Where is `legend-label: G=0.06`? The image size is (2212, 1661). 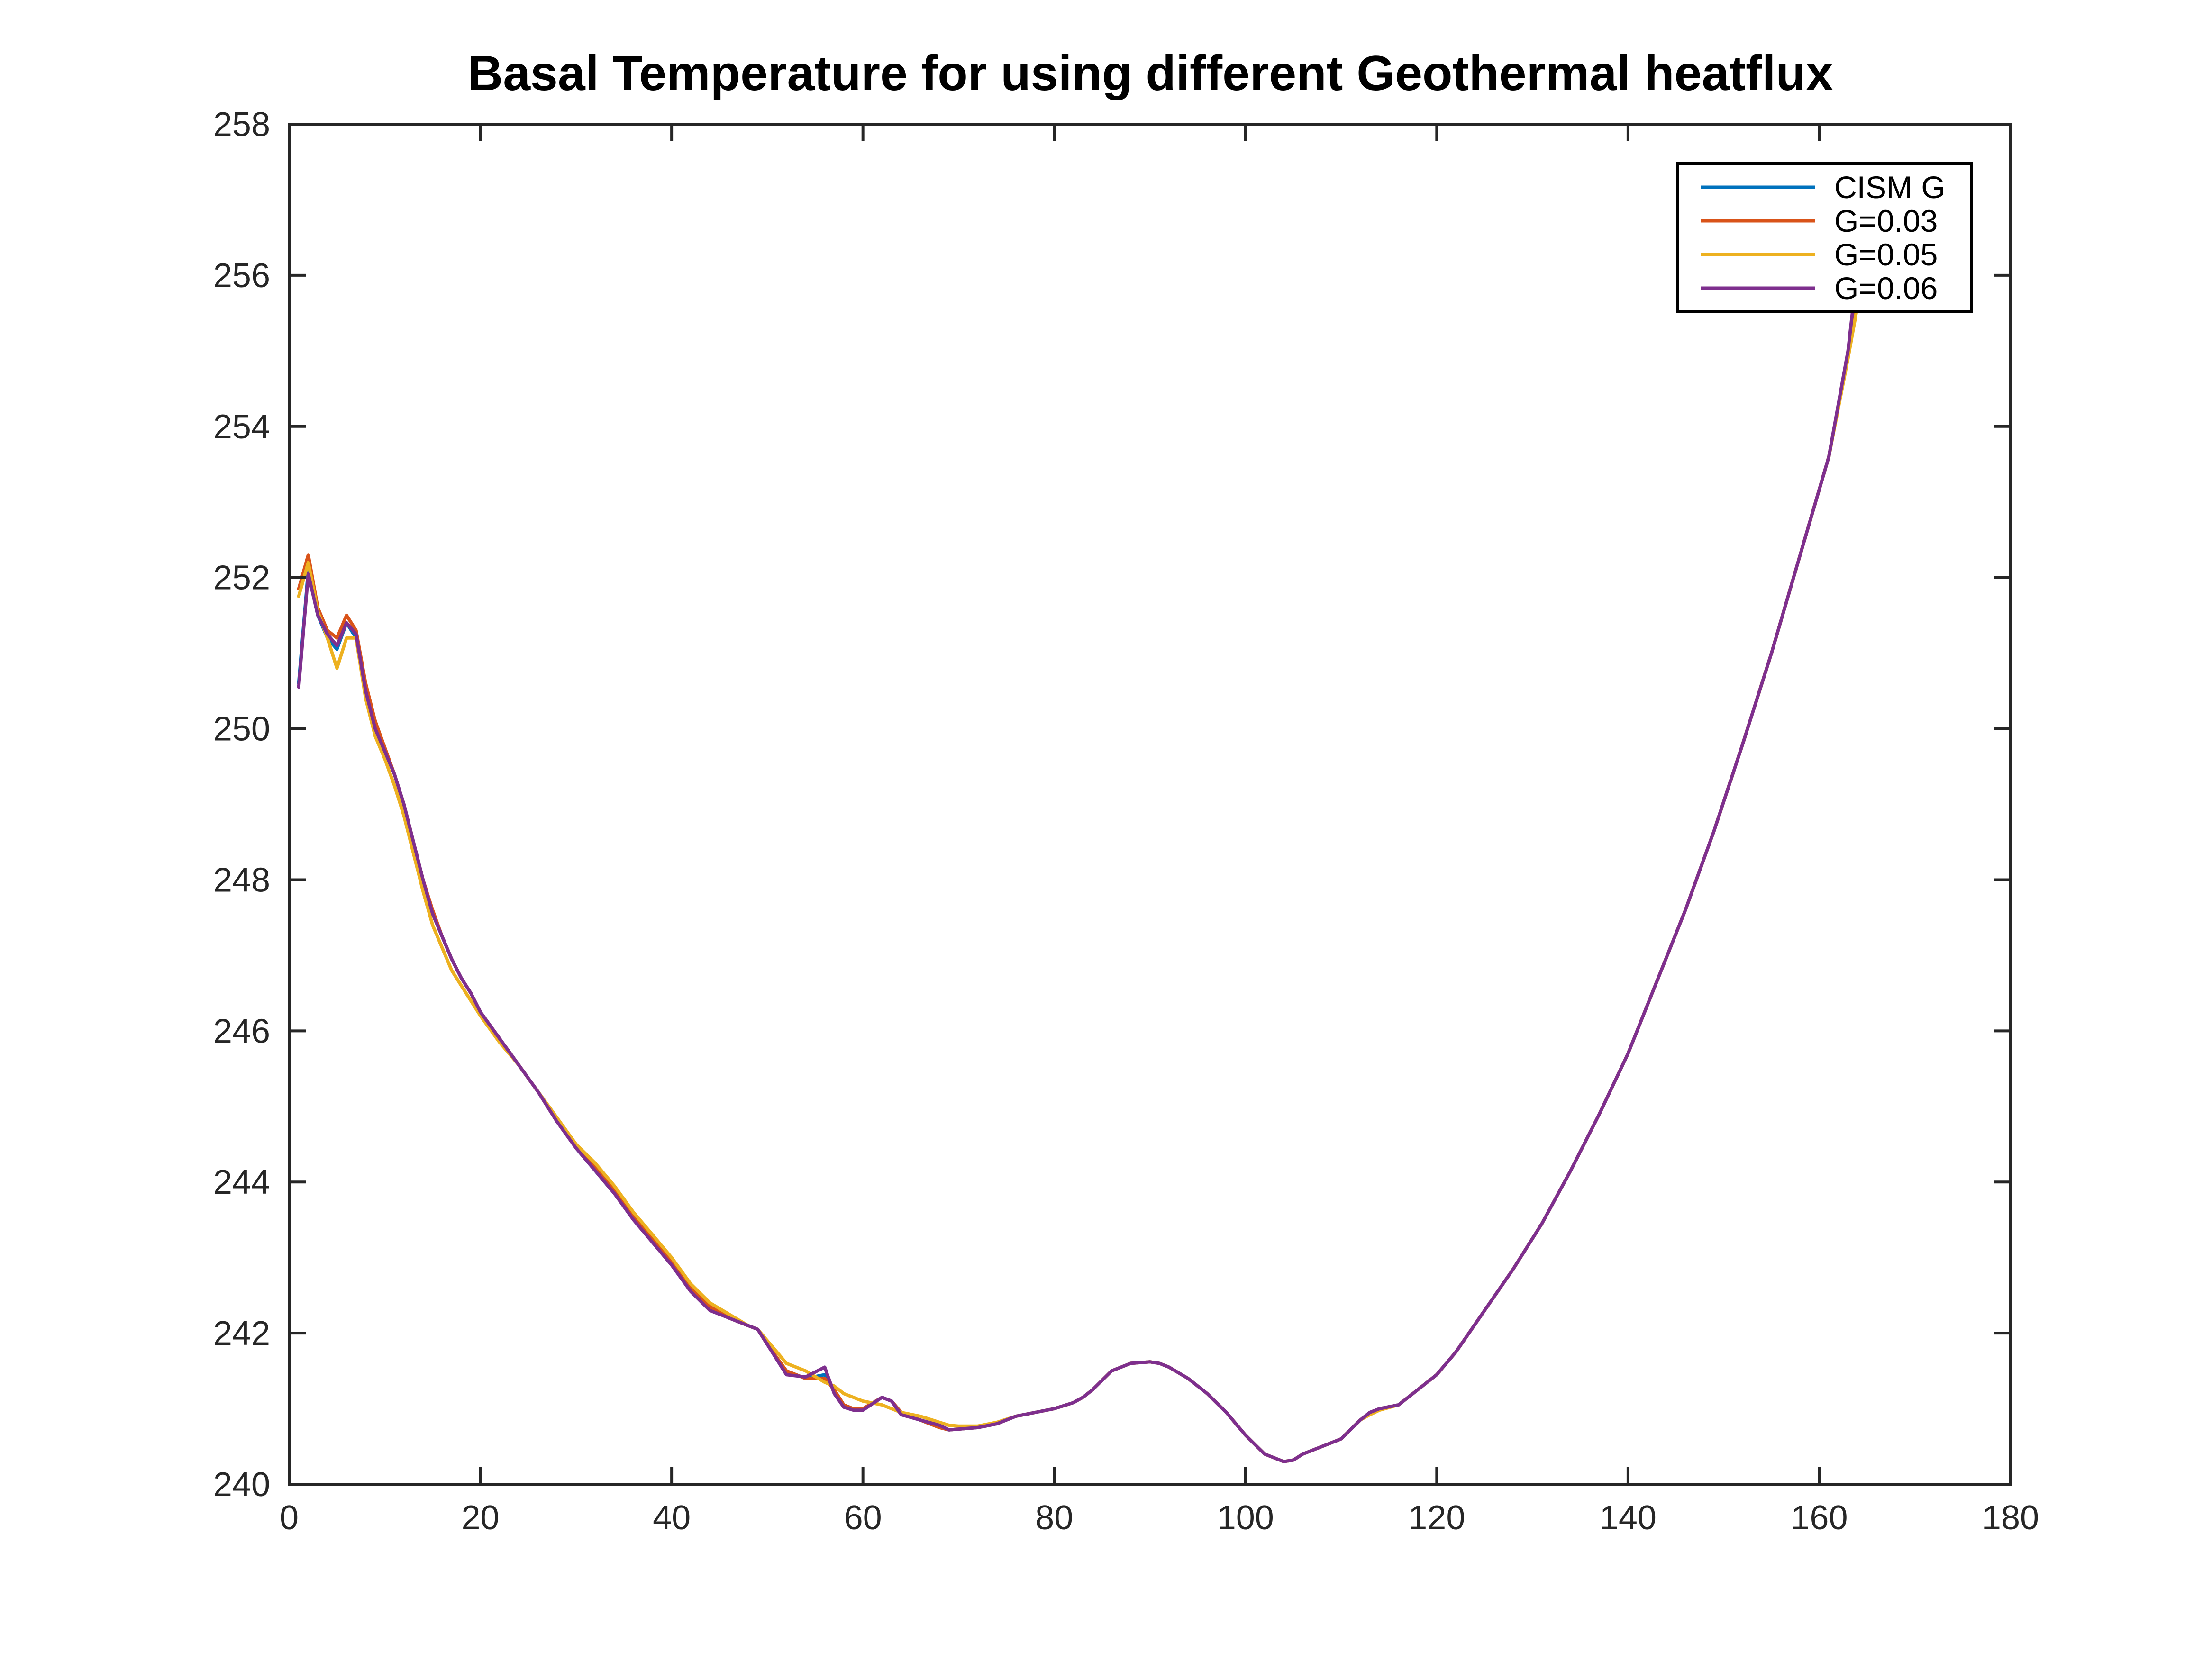 legend-label: G=0.06 is located at coordinates (1886, 288).